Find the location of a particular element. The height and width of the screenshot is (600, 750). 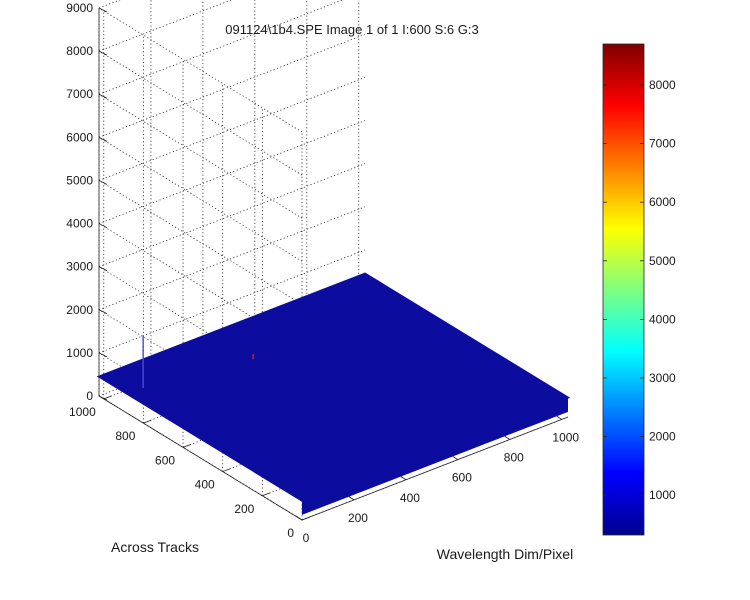

colorbar-tick-label: 4000 is located at coordinates (662, 319).